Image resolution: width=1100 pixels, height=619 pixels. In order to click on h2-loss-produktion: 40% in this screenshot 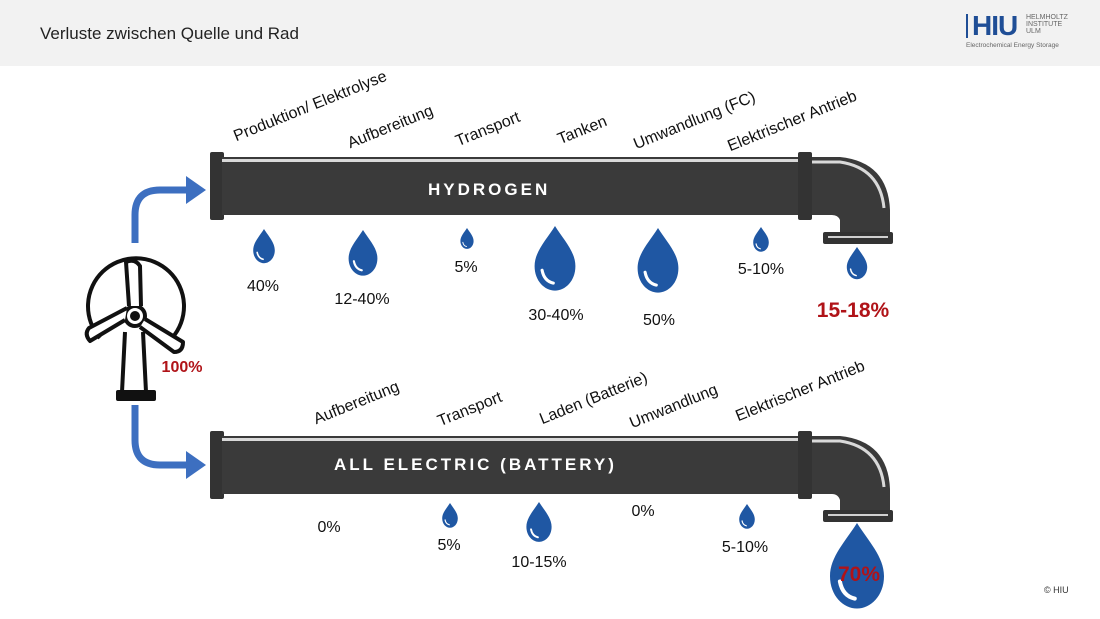, I will do `click(263, 286)`.